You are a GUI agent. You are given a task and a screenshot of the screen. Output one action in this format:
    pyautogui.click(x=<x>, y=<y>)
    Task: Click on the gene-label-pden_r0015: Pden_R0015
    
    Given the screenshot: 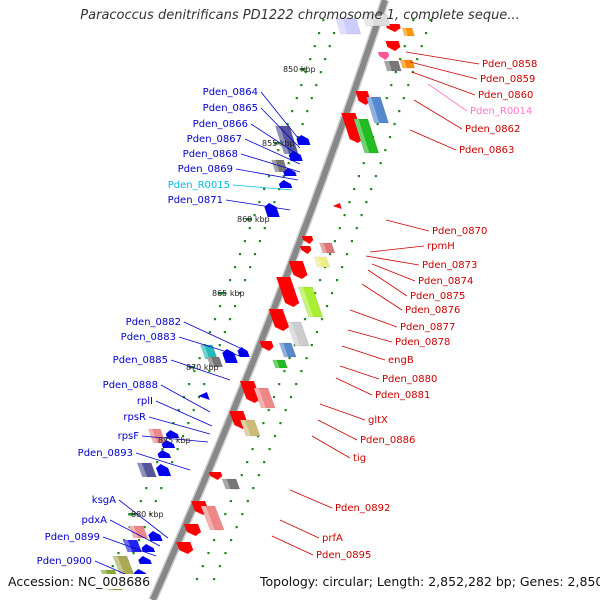 What is the action you would take?
    pyautogui.click(x=199, y=185)
    